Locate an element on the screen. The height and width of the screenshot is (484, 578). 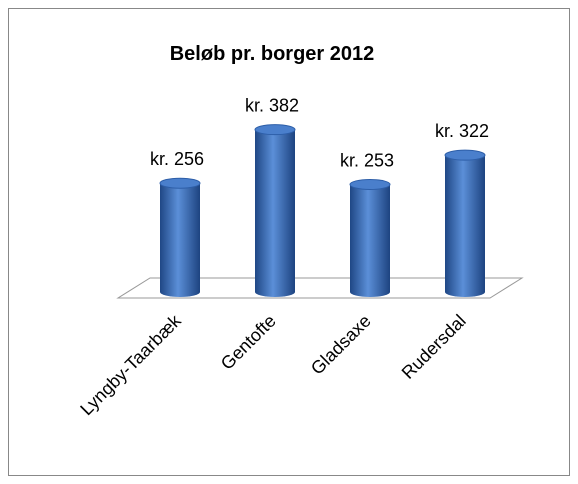
data-label: kr. 382 is located at coordinates (272, 106).